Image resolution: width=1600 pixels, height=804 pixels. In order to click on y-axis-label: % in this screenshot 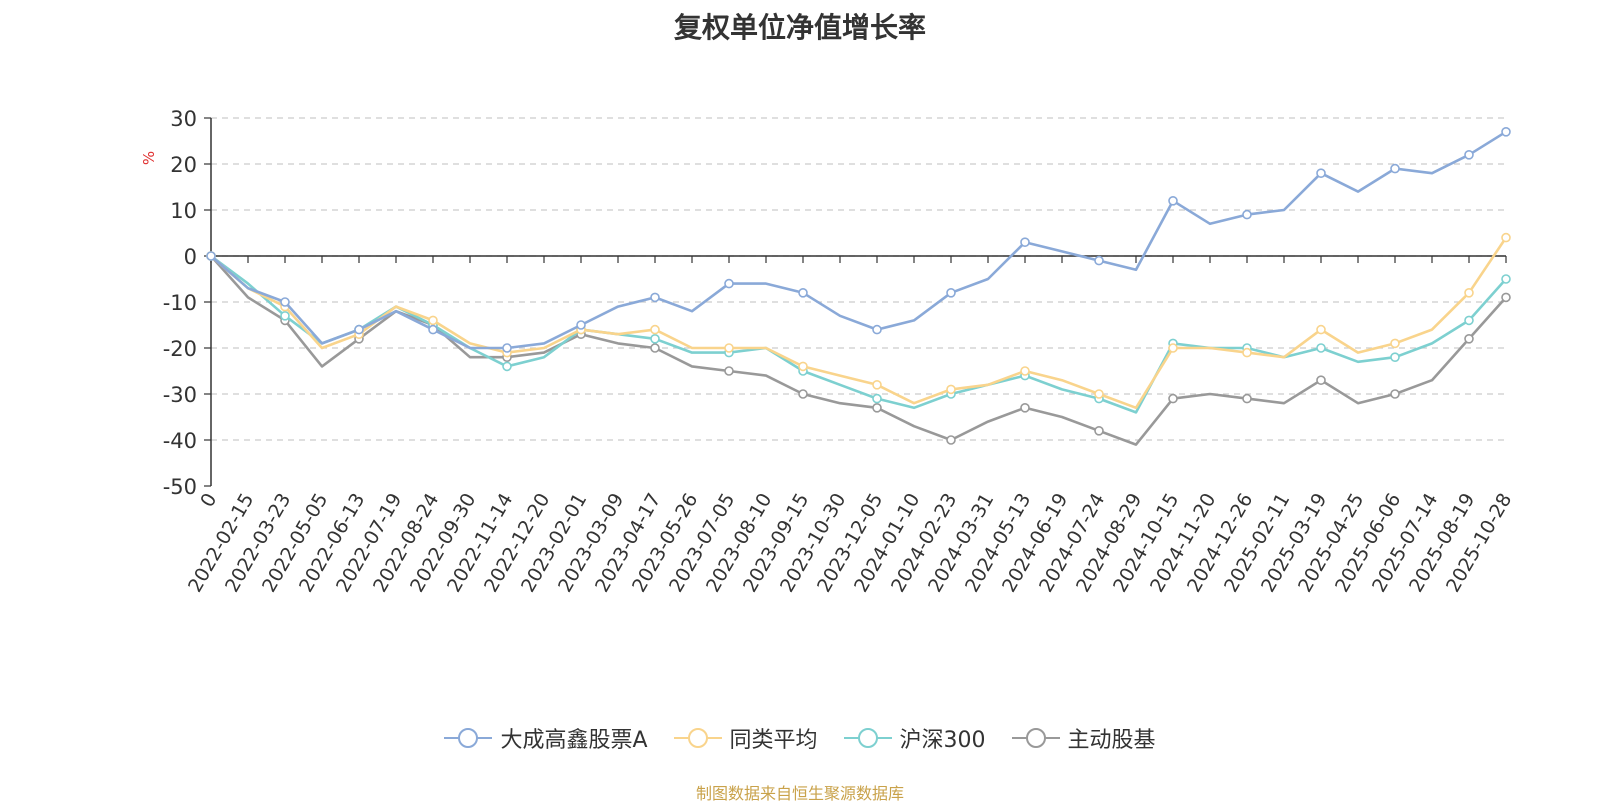, I will do `click(149, 158)`.